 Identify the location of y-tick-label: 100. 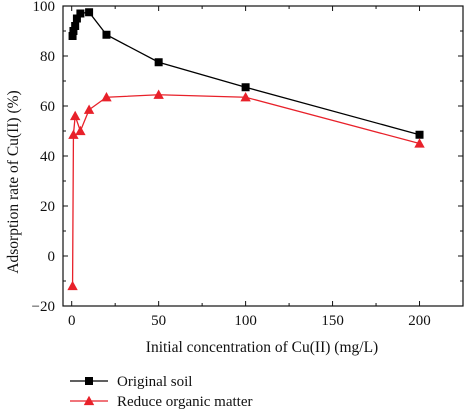
(44, 7).